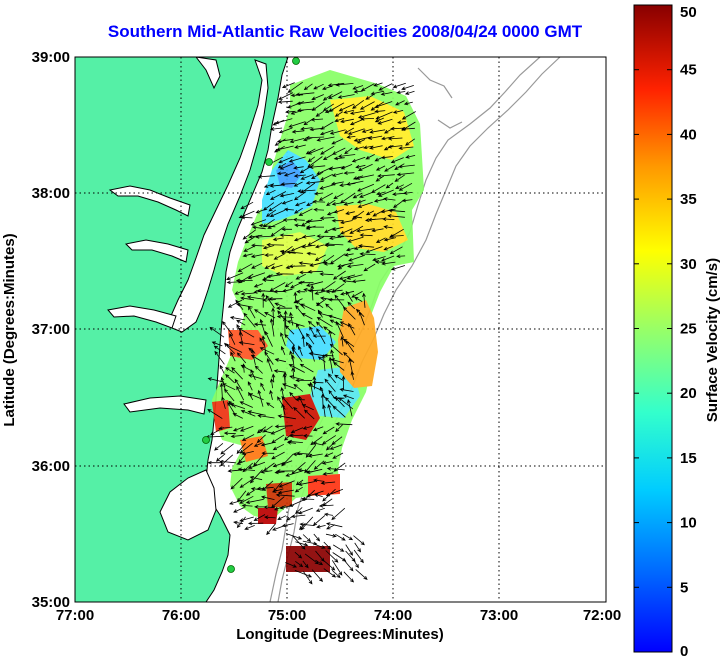 Image resolution: width=724 pixels, height=659 pixels. I want to click on x-tick-label: 75:00, so click(287, 615).